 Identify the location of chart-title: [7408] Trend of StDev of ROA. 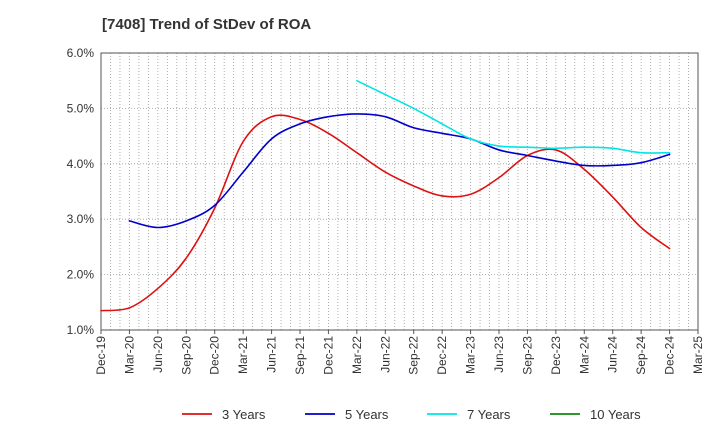
(207, 24).